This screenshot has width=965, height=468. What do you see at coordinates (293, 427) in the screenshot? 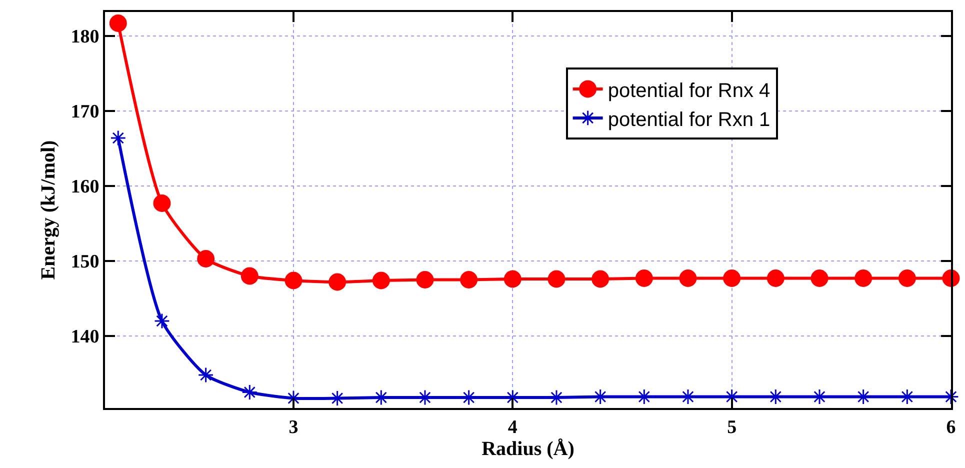
I see `x-tick-label: 3` at bounding box center [293, 427].